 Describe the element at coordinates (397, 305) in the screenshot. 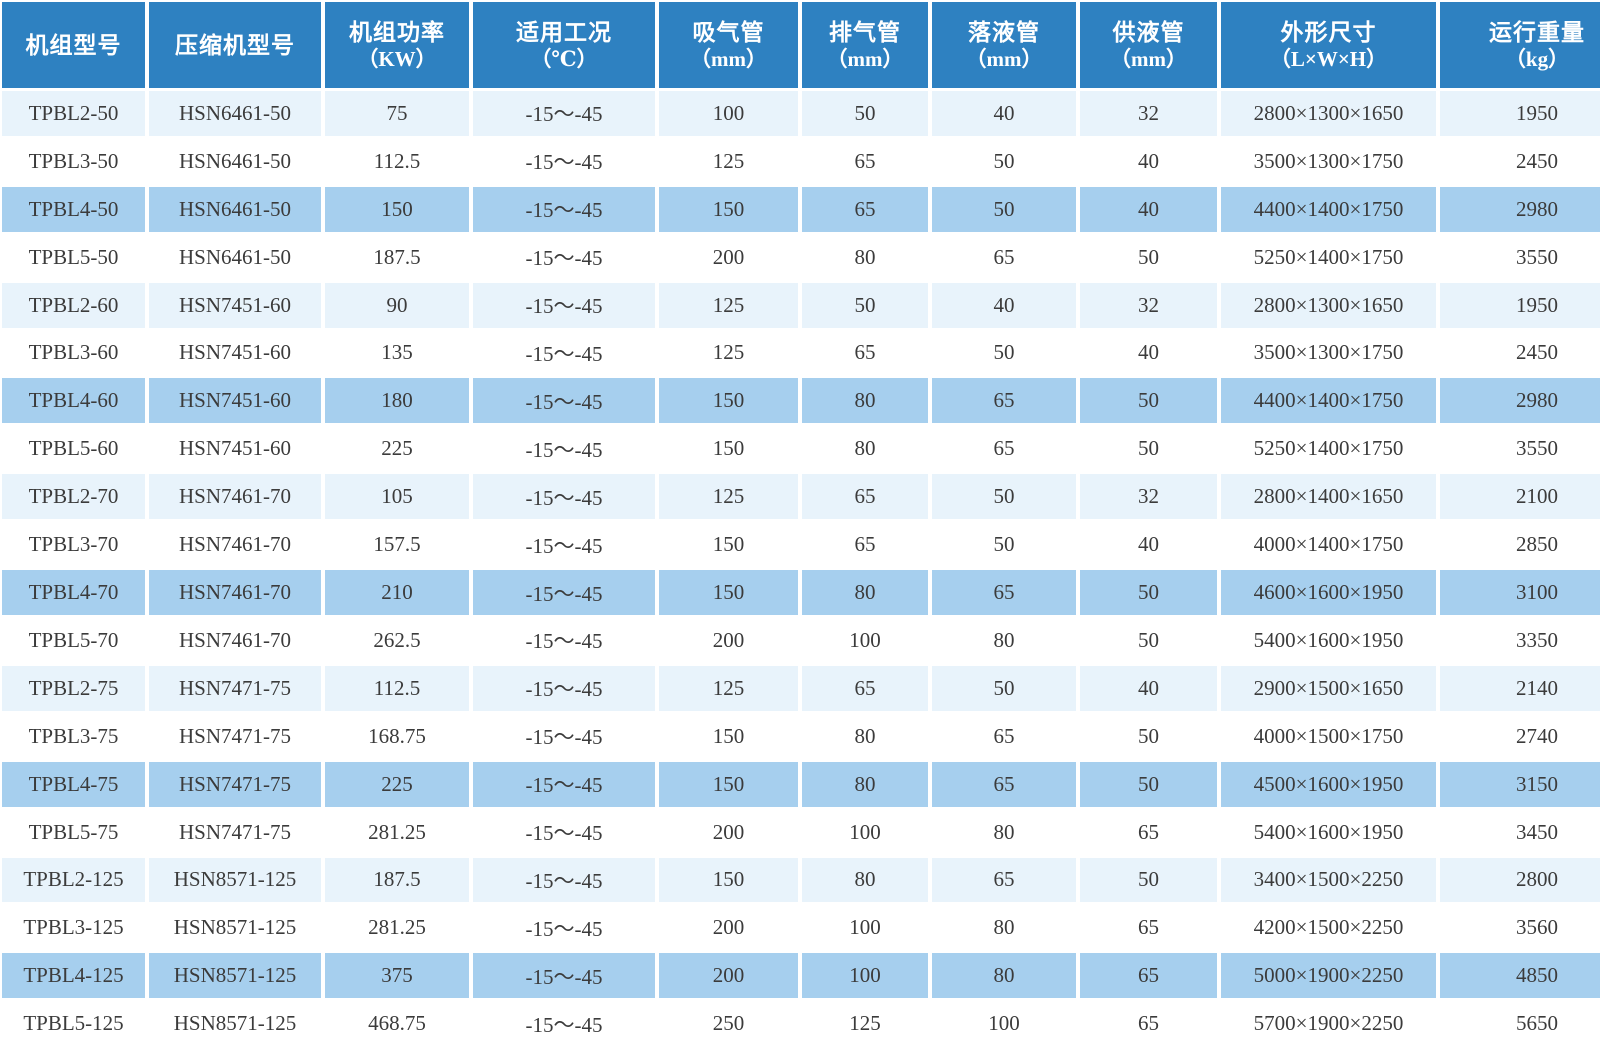

I see `table-cell-unit-power: 90` at that location.